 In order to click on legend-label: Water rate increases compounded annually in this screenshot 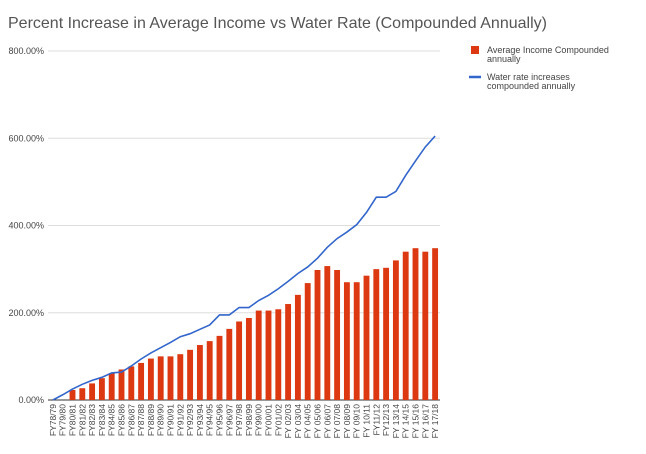, I will do `click(531, 81)`.